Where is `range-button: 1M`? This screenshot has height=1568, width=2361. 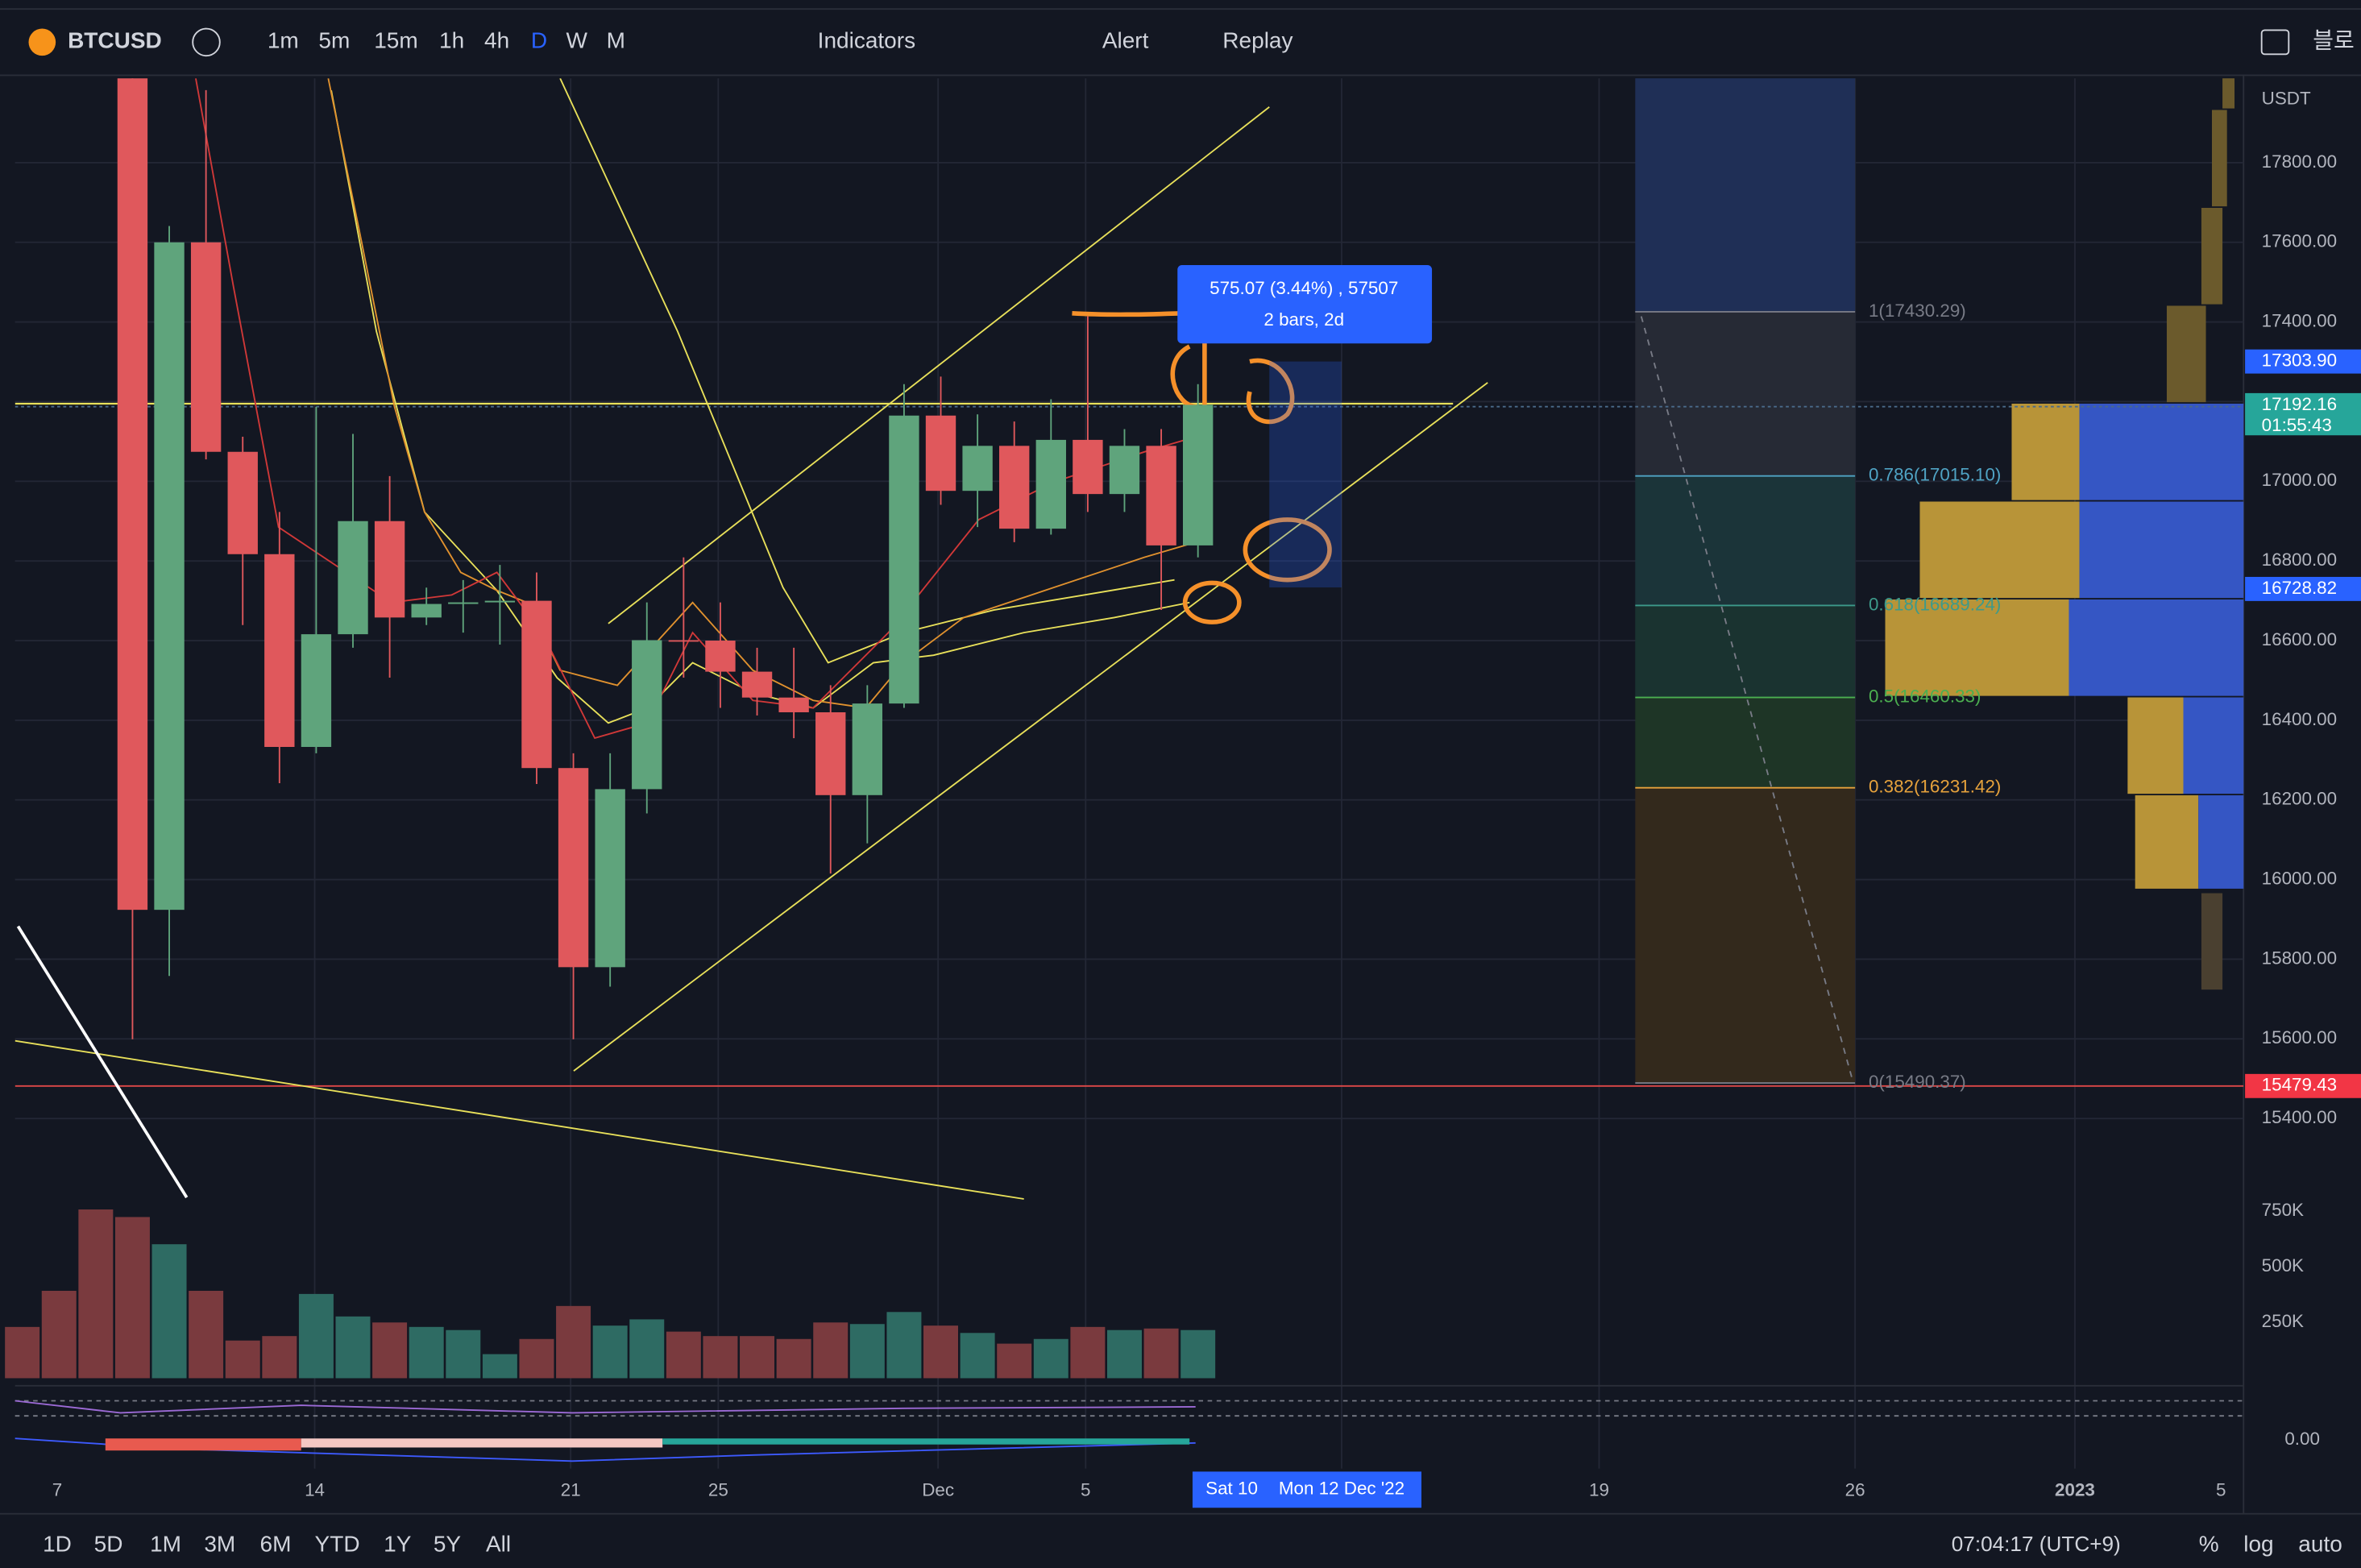 range-button: 1M is located at coordinates (165, 1543).